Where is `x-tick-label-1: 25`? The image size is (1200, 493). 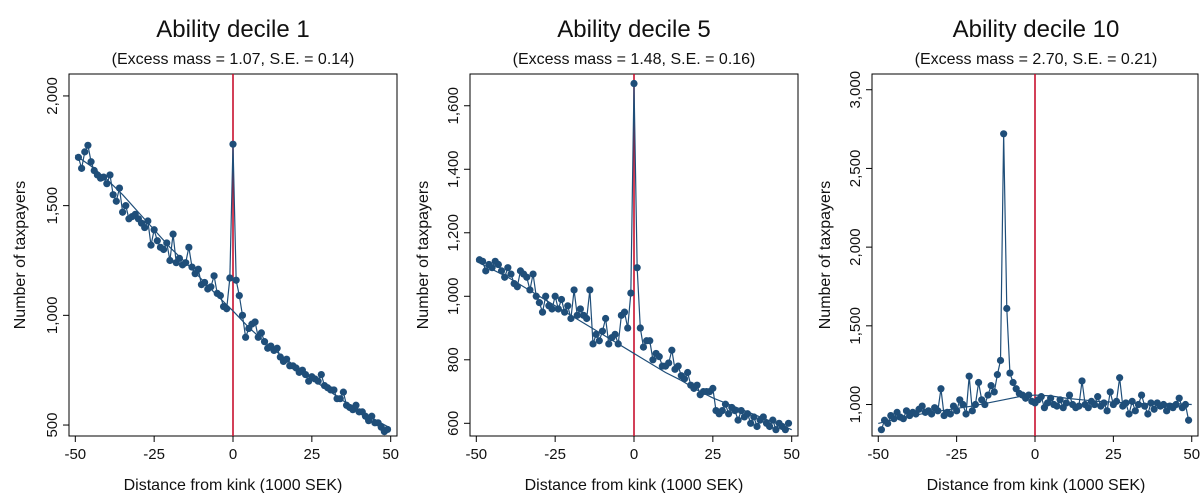
x-tick-label-1: 25 is located at coordinates (312, 454).